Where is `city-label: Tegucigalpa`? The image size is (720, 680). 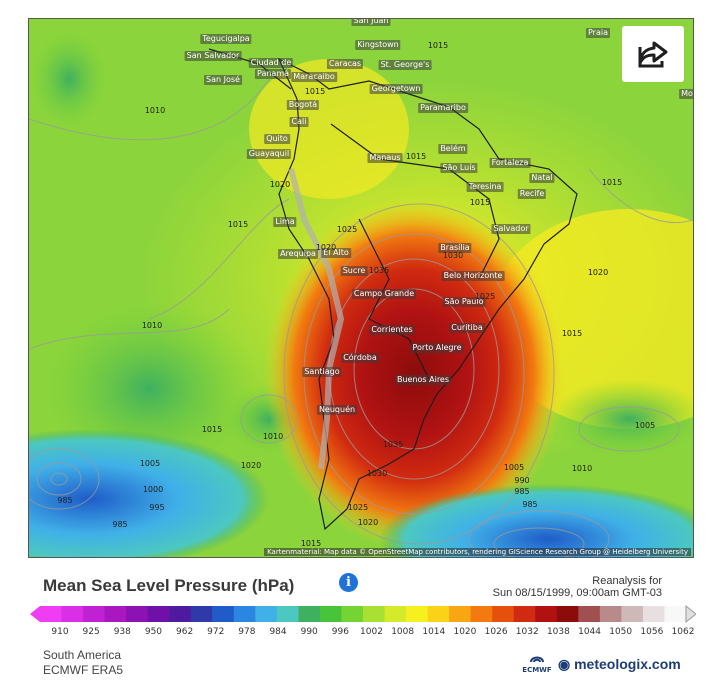
city-label: Tegucigalpa is located at coordinates (226, 39).